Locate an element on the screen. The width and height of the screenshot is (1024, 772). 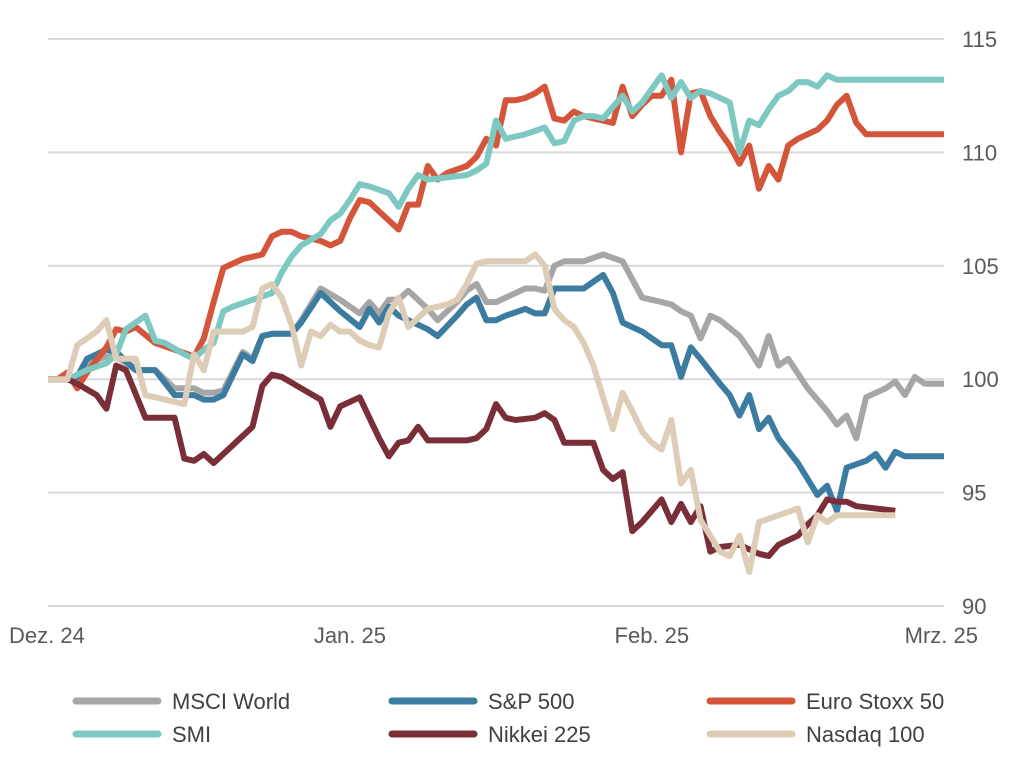
y-tick-label: 95 is located at coordinates (974, 493).